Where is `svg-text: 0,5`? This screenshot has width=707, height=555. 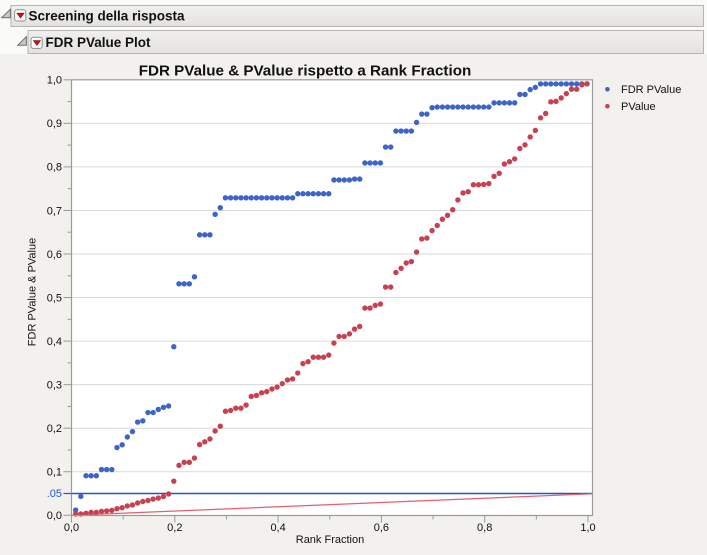 svg-text: 0,5 is located at coordinates (54, 298).